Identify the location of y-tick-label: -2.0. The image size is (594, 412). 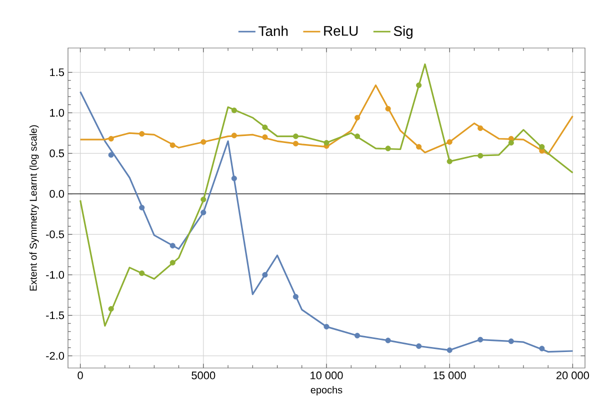
(55, 356).